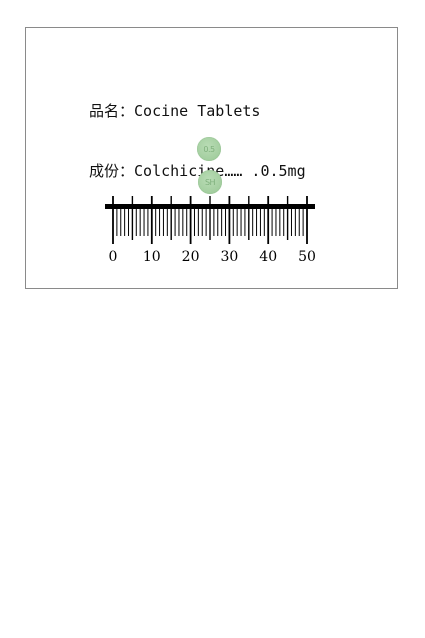 This screenshot has width=425, height=638. What do you see at coordinates (268, 257) in the screenshot?
I see `ruler-label: 40` at bounding box center [268, 257].